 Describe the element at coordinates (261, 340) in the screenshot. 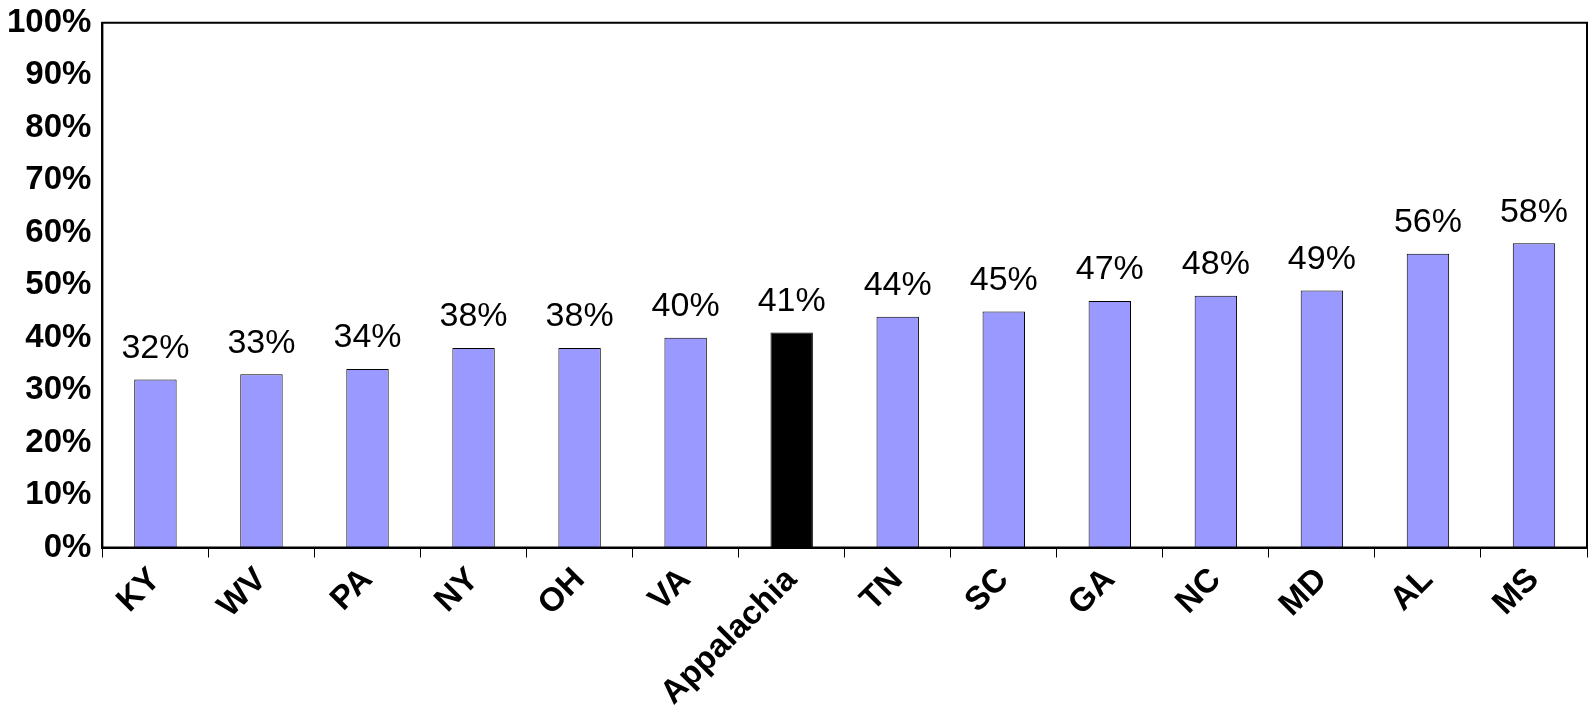

I see `data-label: 33%` at that location.